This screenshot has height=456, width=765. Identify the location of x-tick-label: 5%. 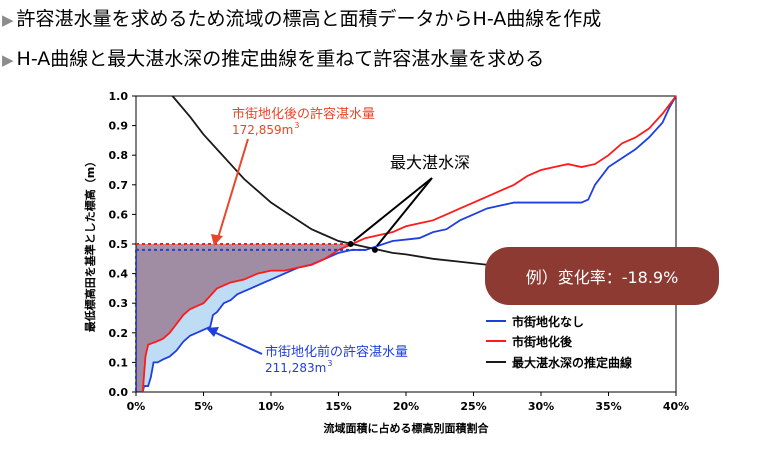
(203, 406).